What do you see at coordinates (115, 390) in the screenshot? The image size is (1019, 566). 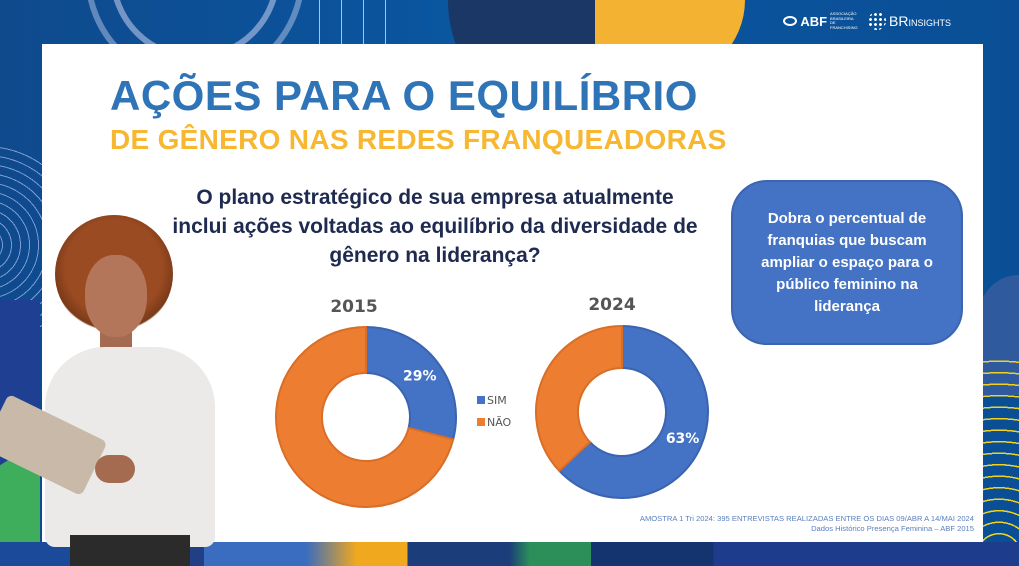 I see `woman-photo` at bounding box center [115, 390].